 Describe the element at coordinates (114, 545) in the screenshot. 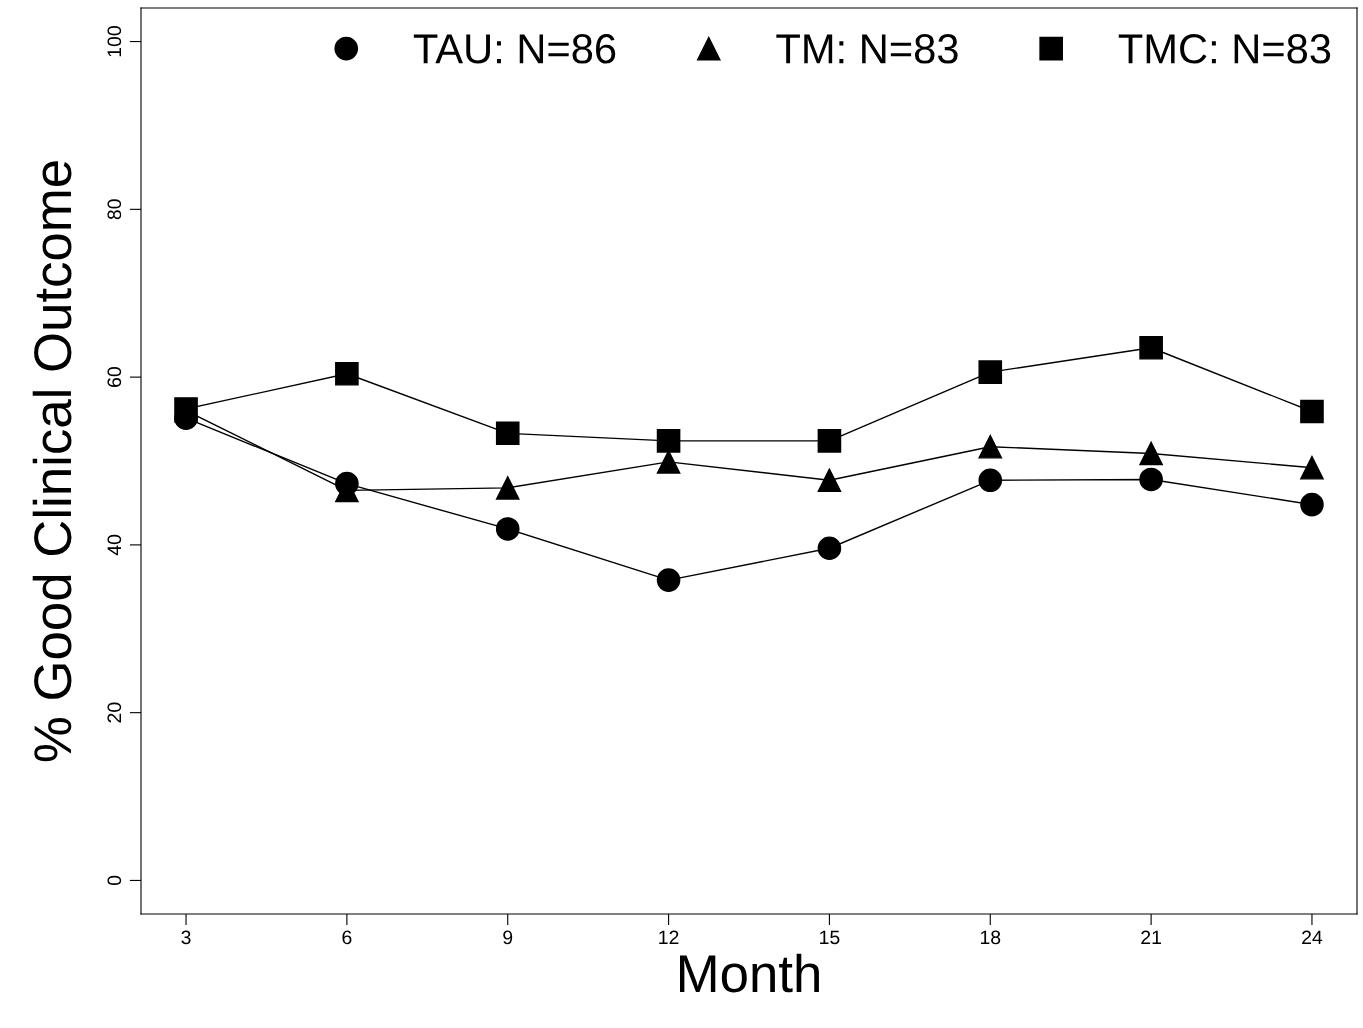

I see `y-tick-label: 40` at that location.